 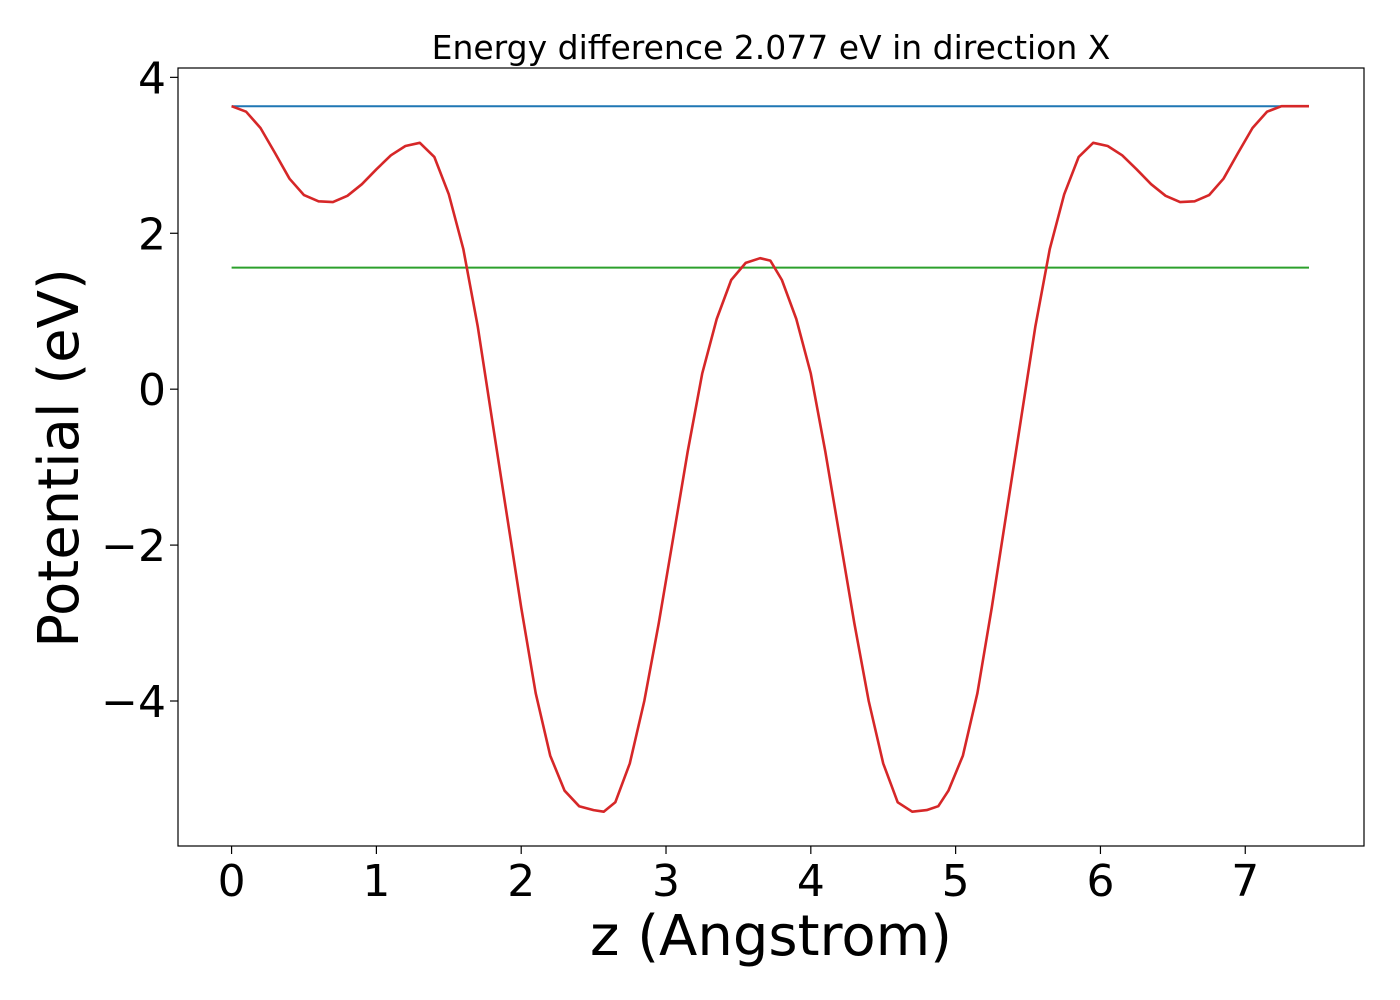 What do you see at coordinates (152, 234) in the screenshot?
I see `y-tick-label: 2` at bounding box center [152, 234].